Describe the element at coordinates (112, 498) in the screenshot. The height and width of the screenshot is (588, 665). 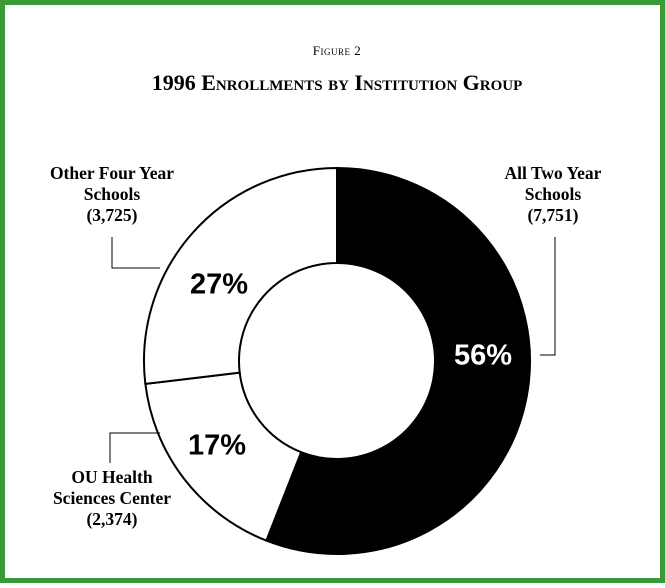
I see `category-label-ou-health-sciences-center: OU Health Sciences Center (2,374)` at that location.